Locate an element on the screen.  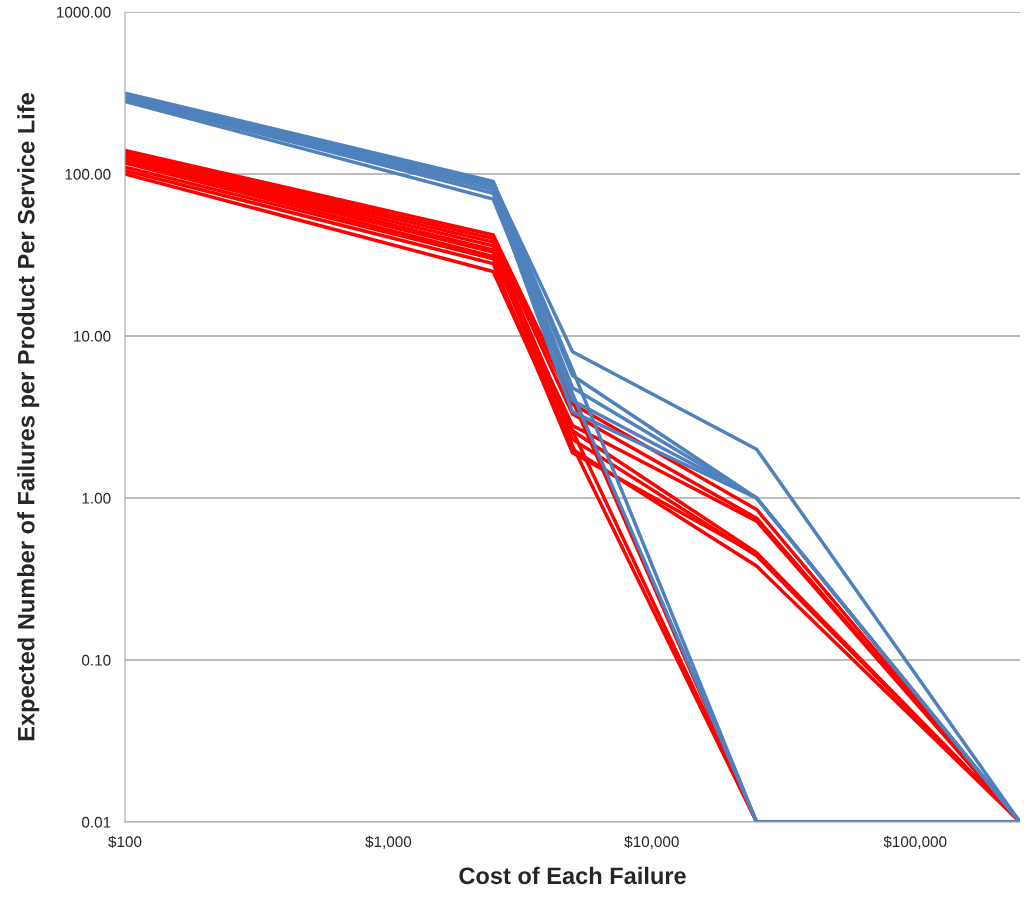
y-axis-title: Expected Number of Failures per Product Per Service Life is located at coordinates (28, 417).